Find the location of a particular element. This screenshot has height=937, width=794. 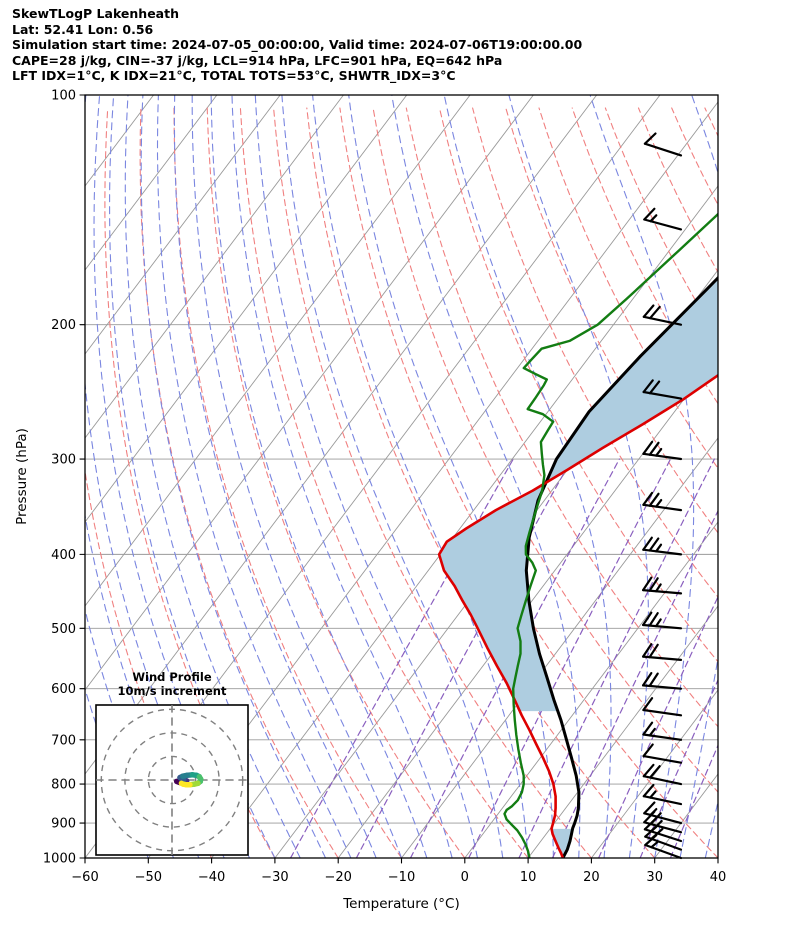

hodograph-segment is located at coordinates (182, 783).